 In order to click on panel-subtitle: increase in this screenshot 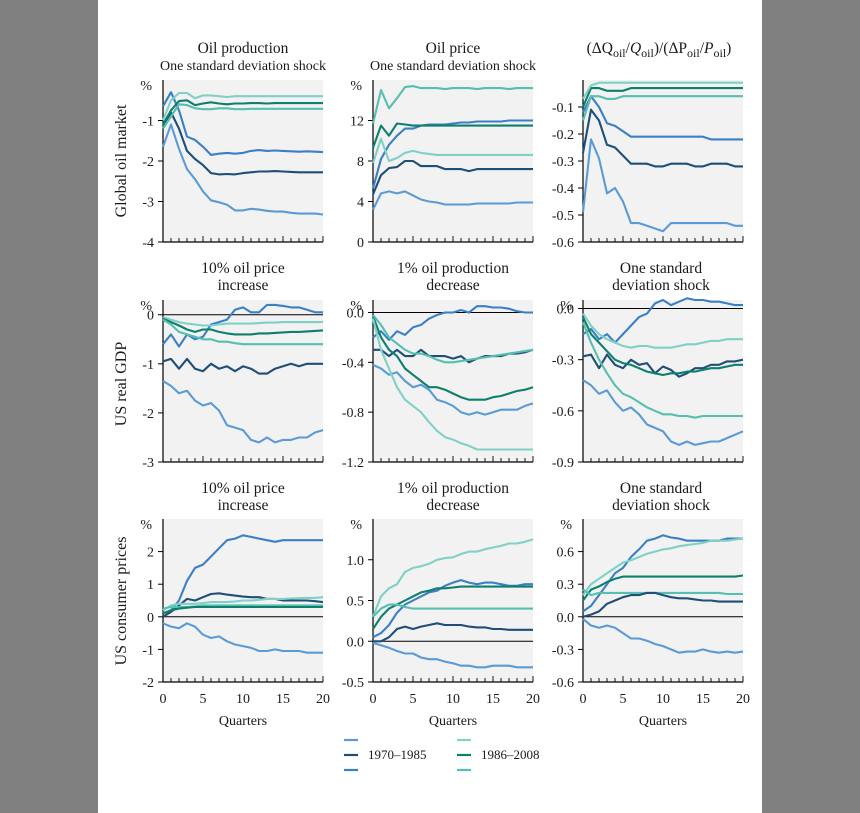, I will do `click(243, 285)`.